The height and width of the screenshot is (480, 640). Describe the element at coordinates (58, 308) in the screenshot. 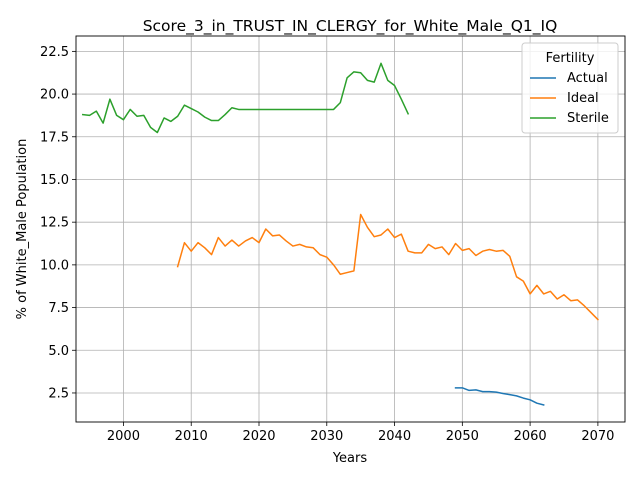

I see `y-tick-label: 7.5` at that location.